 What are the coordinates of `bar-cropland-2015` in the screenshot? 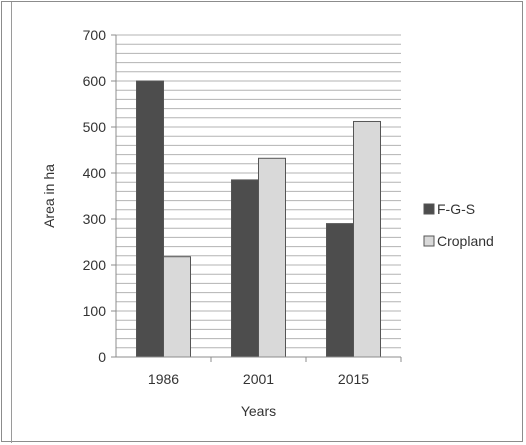 It's located at (367, 239).